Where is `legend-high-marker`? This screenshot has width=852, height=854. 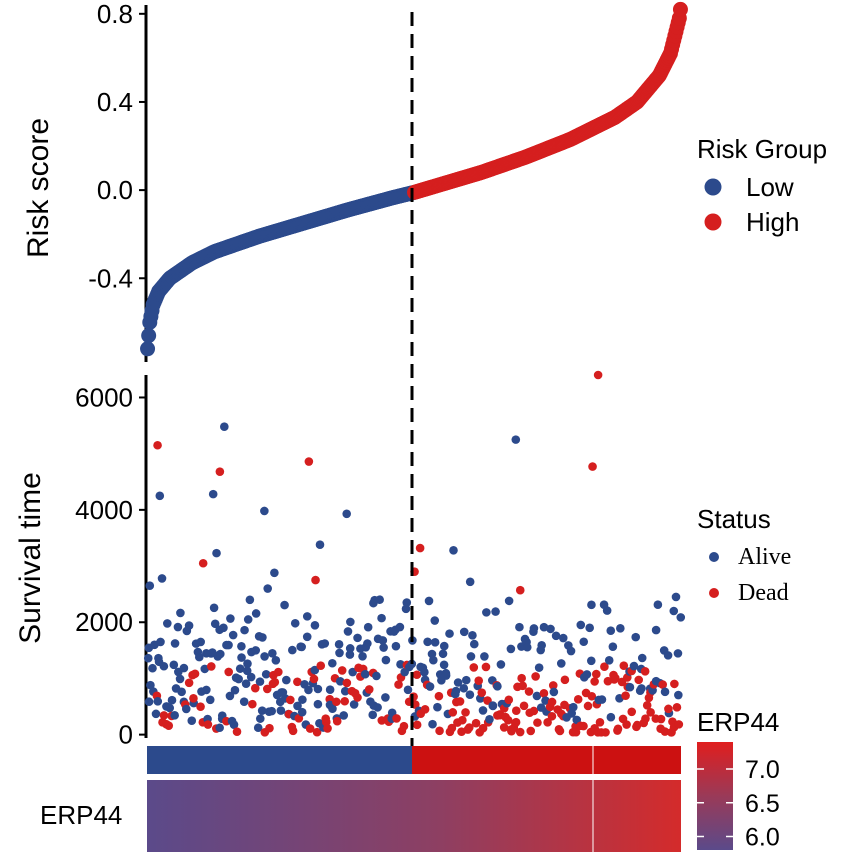
legend-high-marker is located at coordinates (713, 222).